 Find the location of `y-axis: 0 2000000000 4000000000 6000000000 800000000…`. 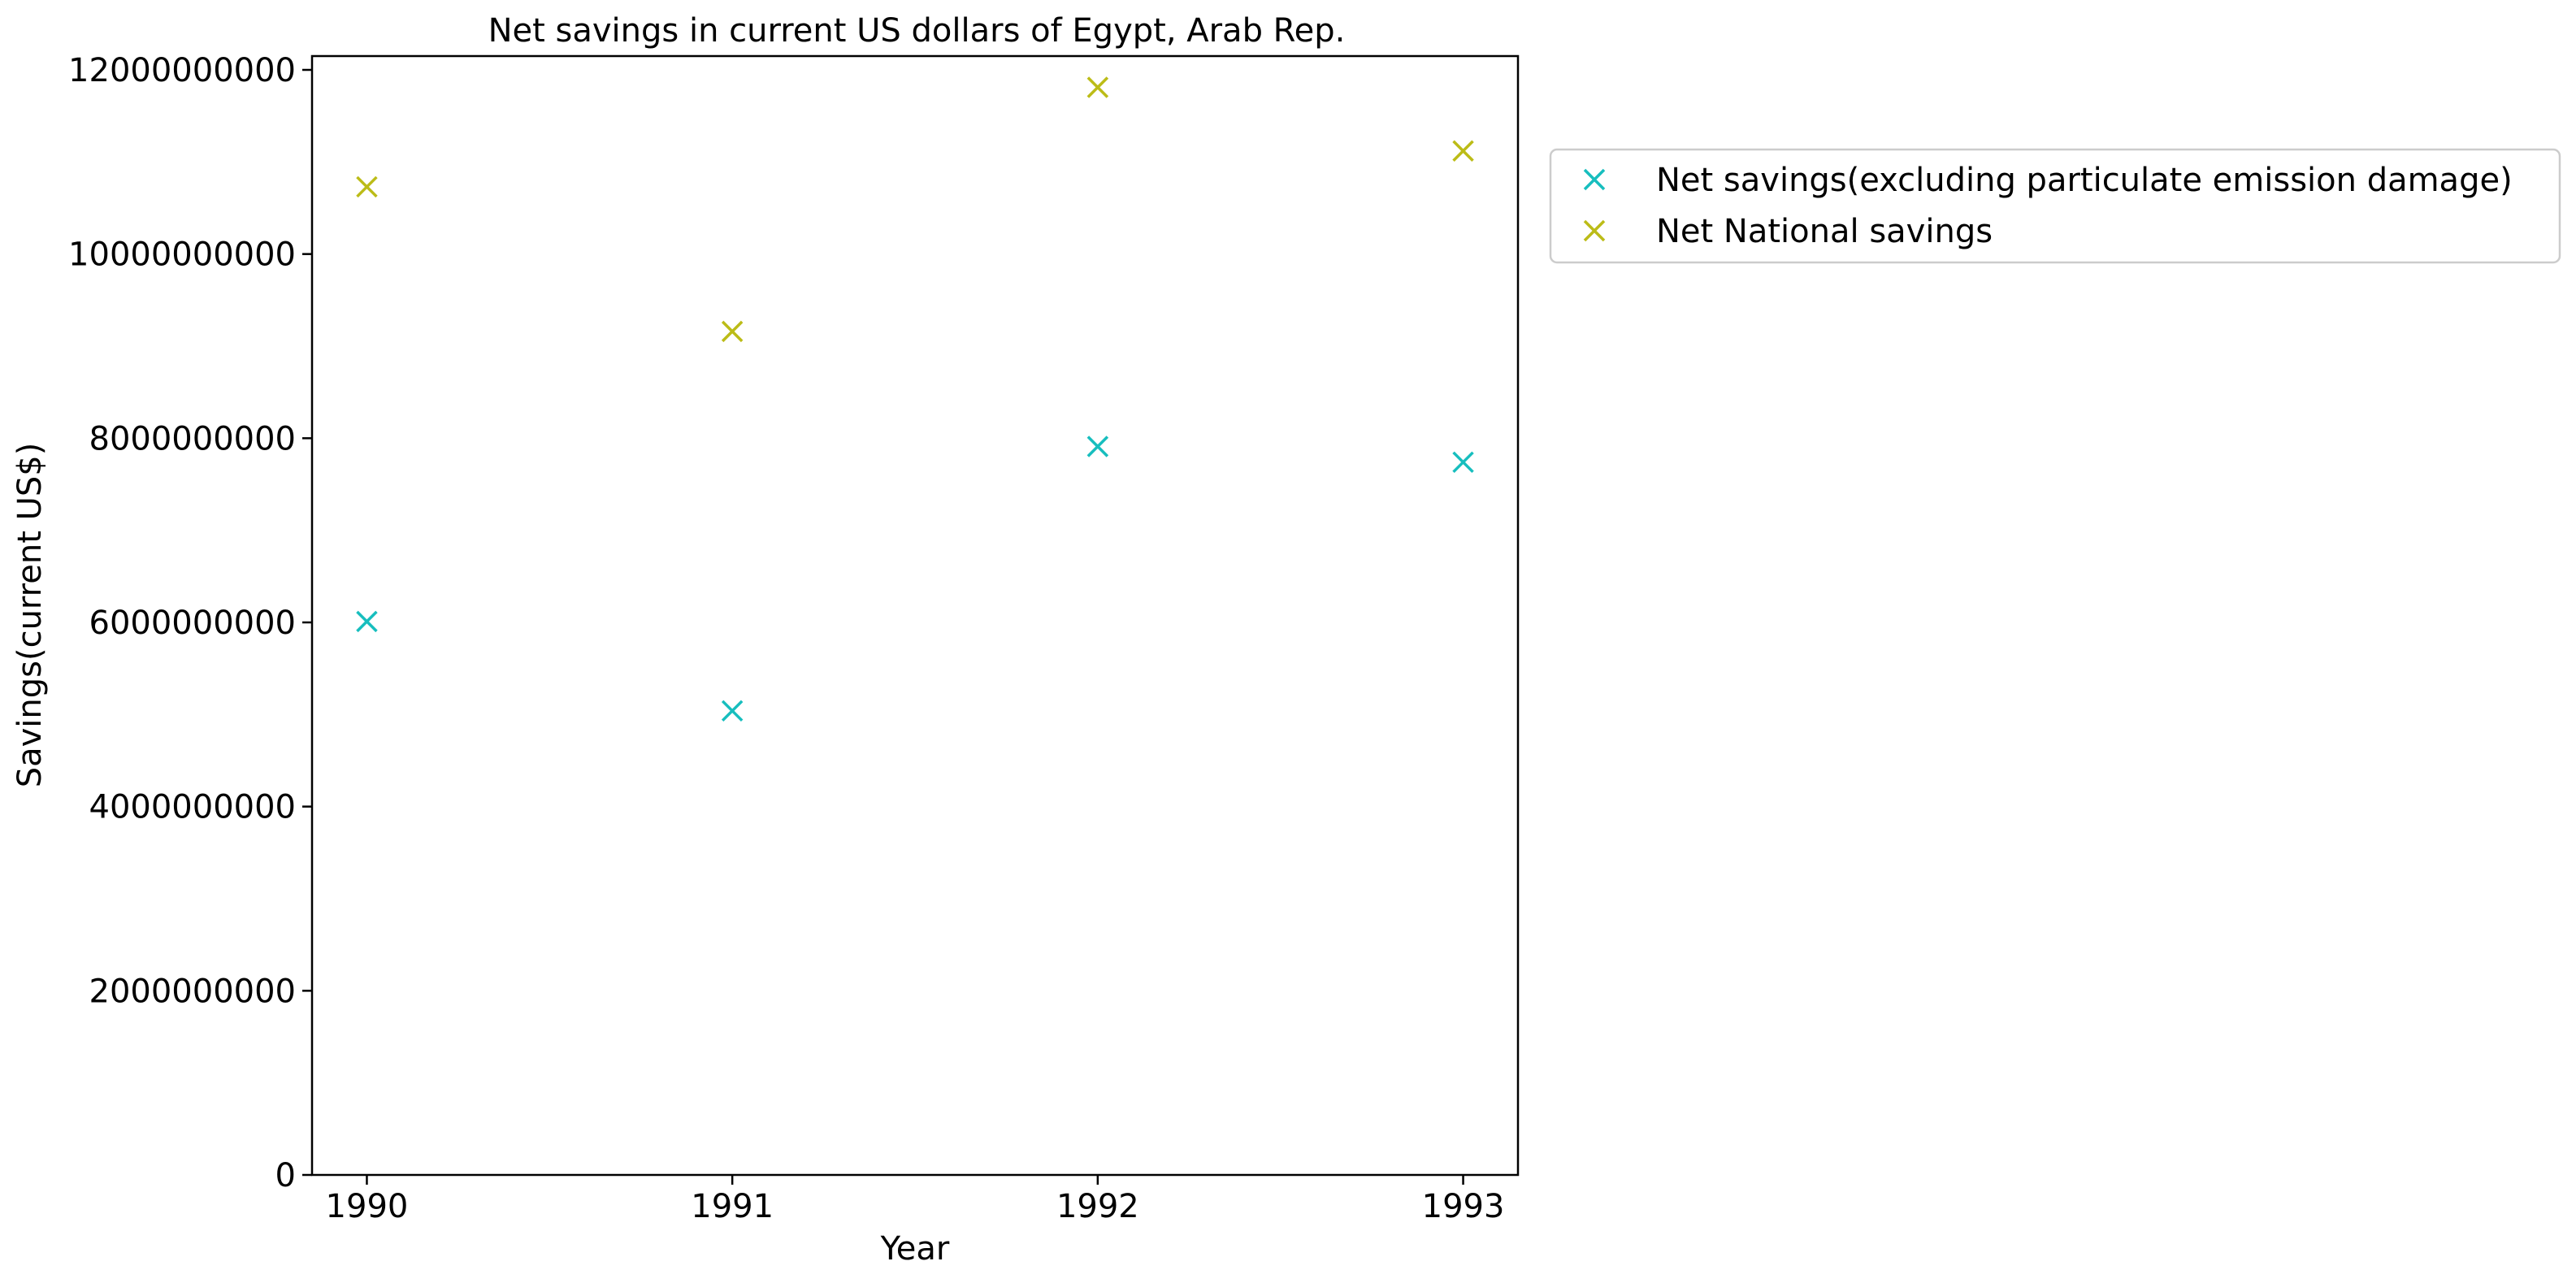

y-axis: 0 2000000000 4000000000 6000000000 800000000… is located at coordinates (190, 623).